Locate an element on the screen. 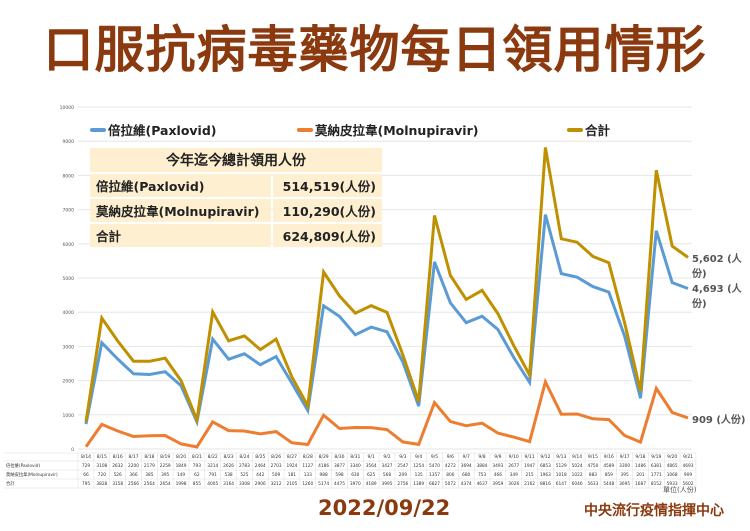 The width and height of the screenshot is (750, 531). data-label: 366 is located at coordinates (133, 475).